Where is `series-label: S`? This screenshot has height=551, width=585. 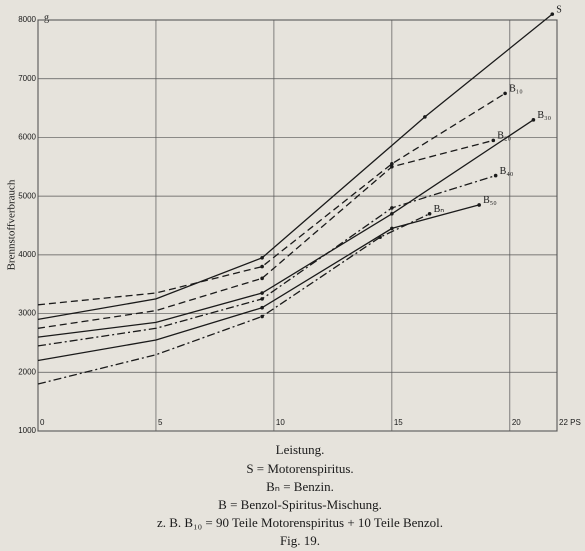
series-label: S is located at coordinates (559, 9).